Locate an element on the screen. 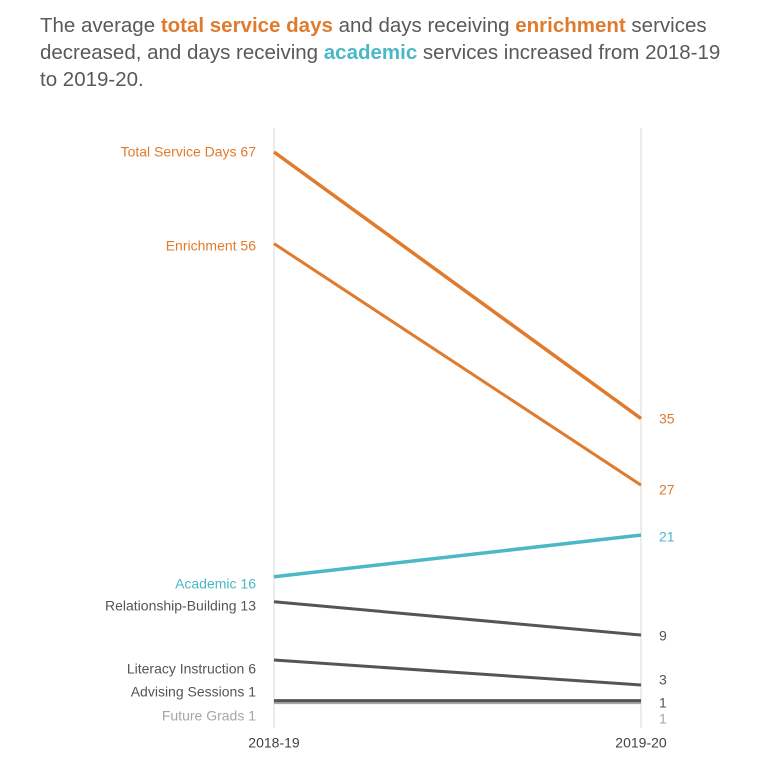  end-label: 21 is located at coordinates (667, 537).